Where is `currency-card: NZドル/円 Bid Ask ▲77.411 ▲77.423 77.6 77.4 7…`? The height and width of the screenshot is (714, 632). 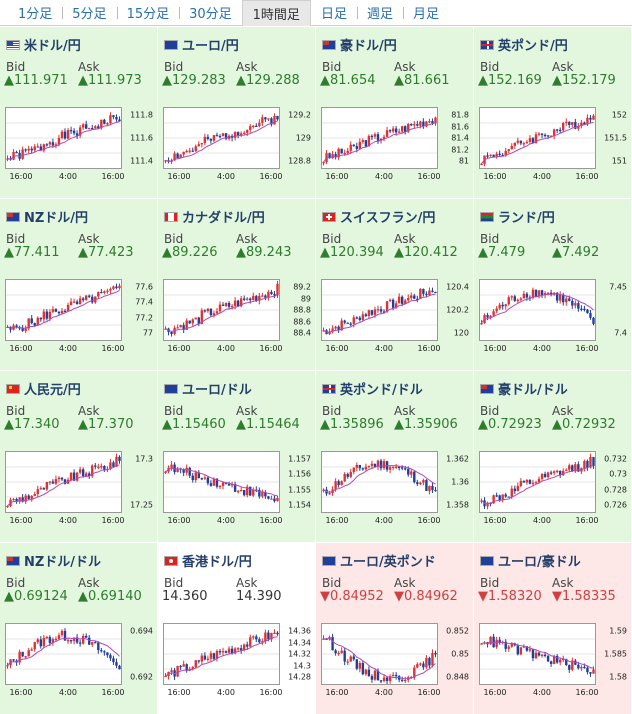 currency-card: NZドル/円 Bid Ask ▲77.411 ▲77.423 77.6 77.4 7… is located at coordinates (78, 284).